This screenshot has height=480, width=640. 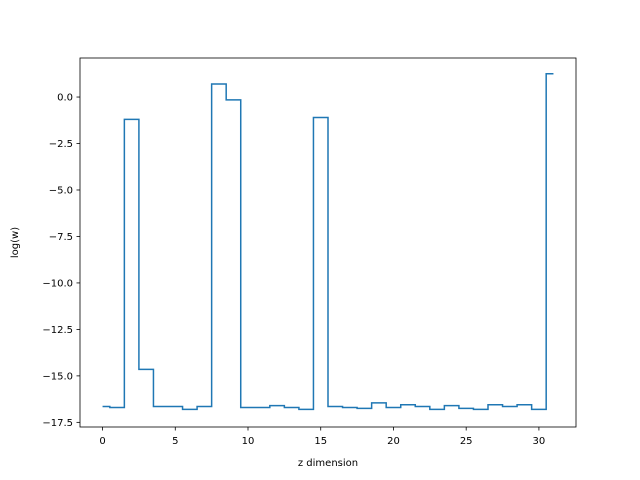 I want to click on y-tick-label: −10.0, so click(x=57, y=284).